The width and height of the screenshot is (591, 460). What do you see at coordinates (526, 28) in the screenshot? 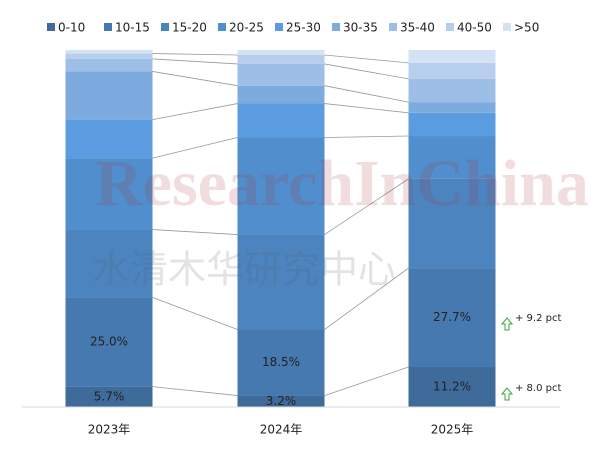
I see `legend-label: >50` at bounding box center [526, 28].